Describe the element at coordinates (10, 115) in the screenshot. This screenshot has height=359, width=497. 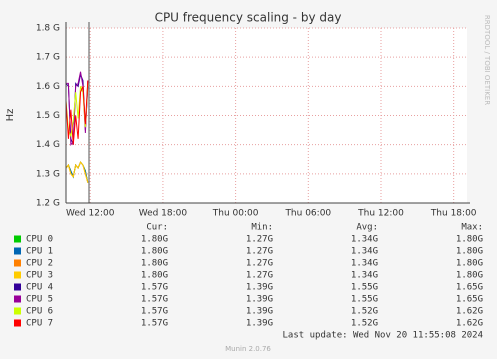
I see `y-axis-label: Hz` at that location.